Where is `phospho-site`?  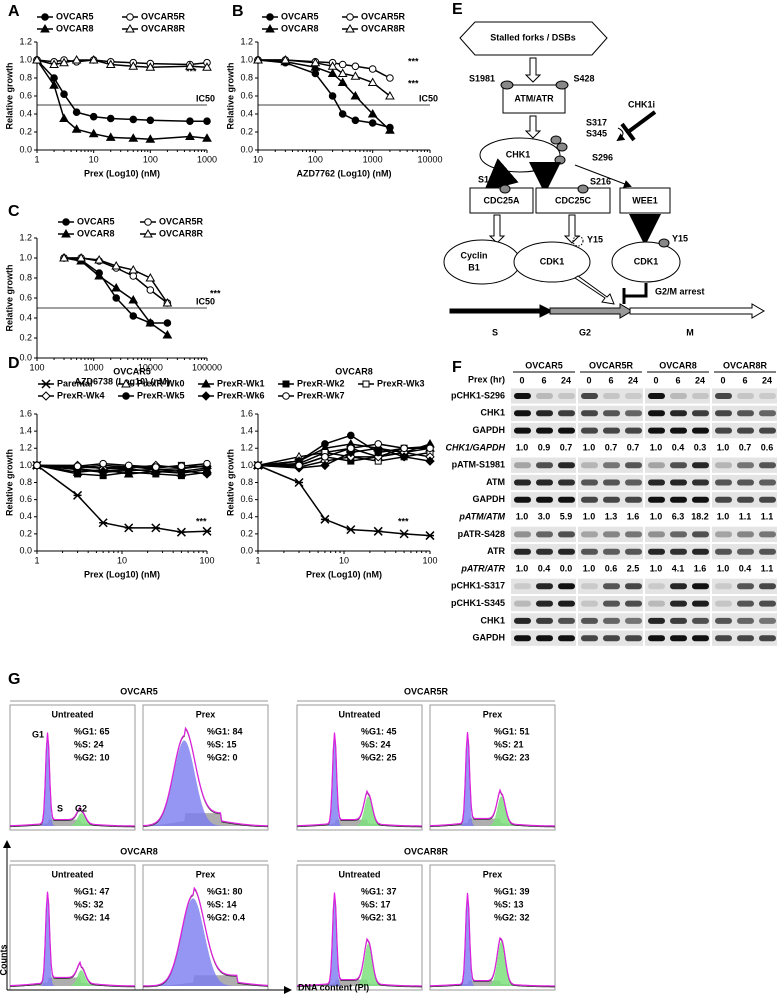 phospho-site is located at coordinates (507, 85).